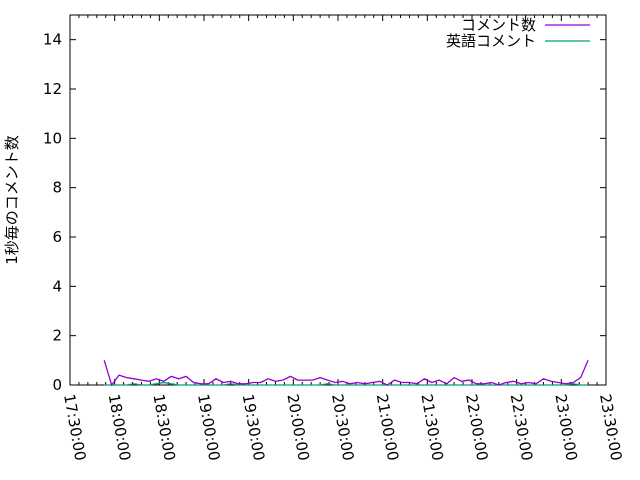 The width and height of the screenshot is (640, 480). What do you see at coordinates (12, 200) in the screenshot?
I see `y-axis-label: 1秒毎のコメント数` at bounding box center [12, 200].